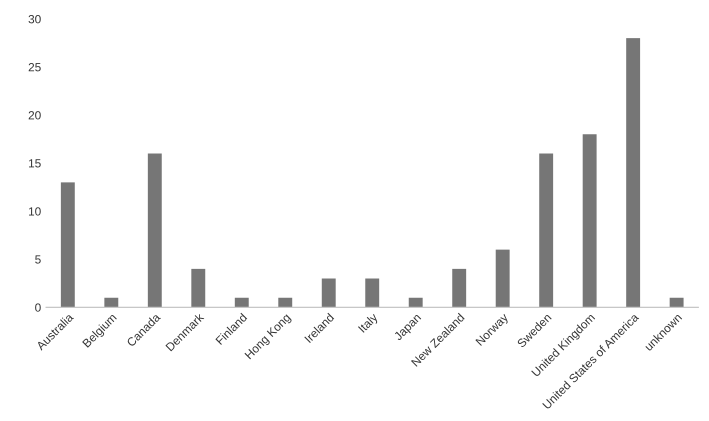 The image size is (709, 421). Describe the element at coordinates (34, 115) in the screenshot. I see `y-tick-label: 20` at that location.